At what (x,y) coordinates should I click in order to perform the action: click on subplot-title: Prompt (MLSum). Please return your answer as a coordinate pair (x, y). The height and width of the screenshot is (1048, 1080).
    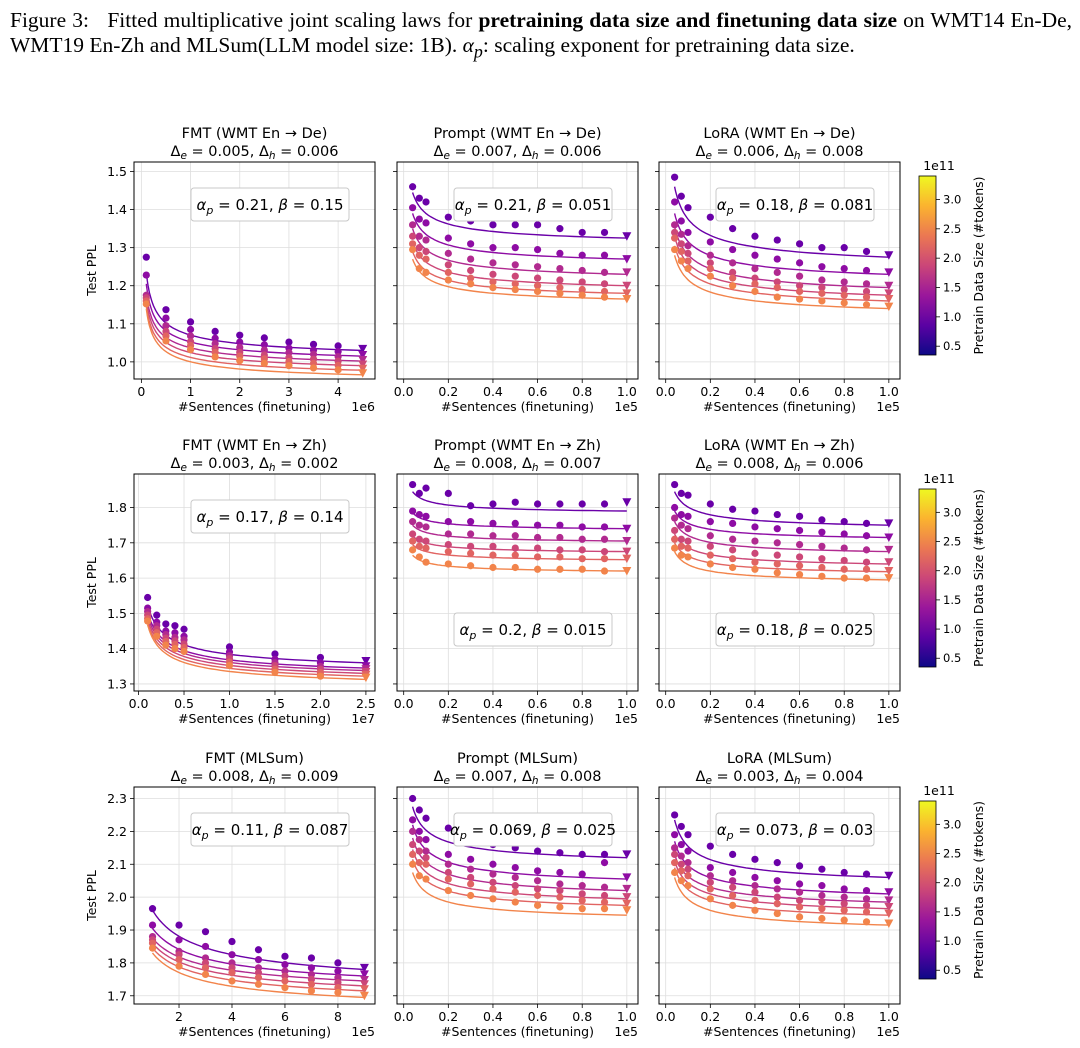
    Looking at the image, I should click on (517, 759).